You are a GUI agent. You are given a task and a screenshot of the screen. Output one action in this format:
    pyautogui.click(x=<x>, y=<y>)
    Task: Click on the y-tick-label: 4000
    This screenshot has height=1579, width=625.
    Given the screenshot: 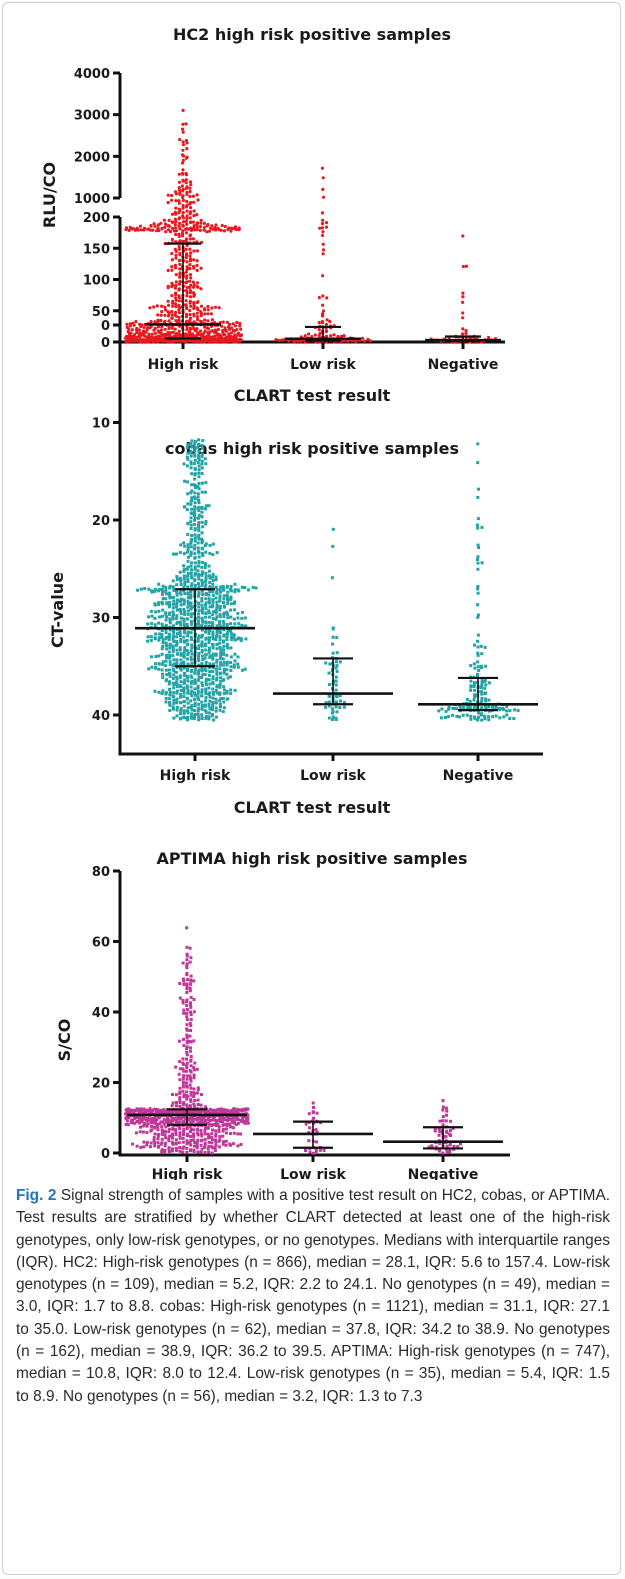 What is the action you would take?
    pyautogui.click(x=92, y=74)
    